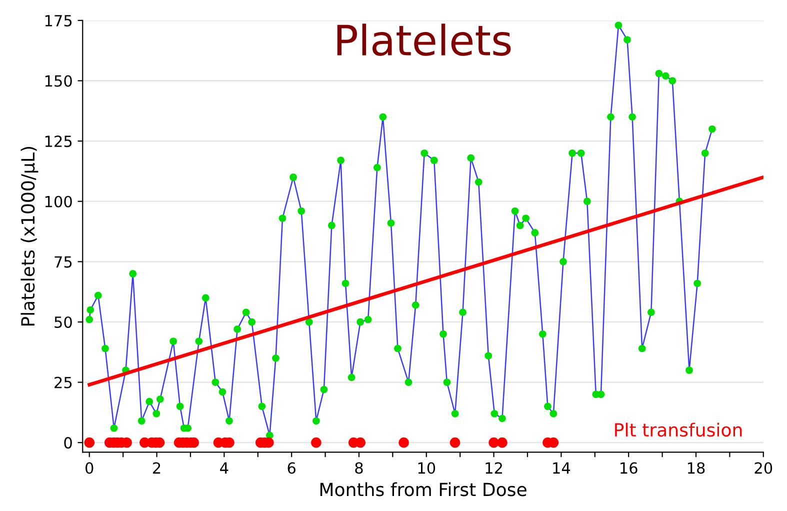  Describe the element at coordinates (63, 262) in the screenshot. I see `y-tick-label: 75` at that location.